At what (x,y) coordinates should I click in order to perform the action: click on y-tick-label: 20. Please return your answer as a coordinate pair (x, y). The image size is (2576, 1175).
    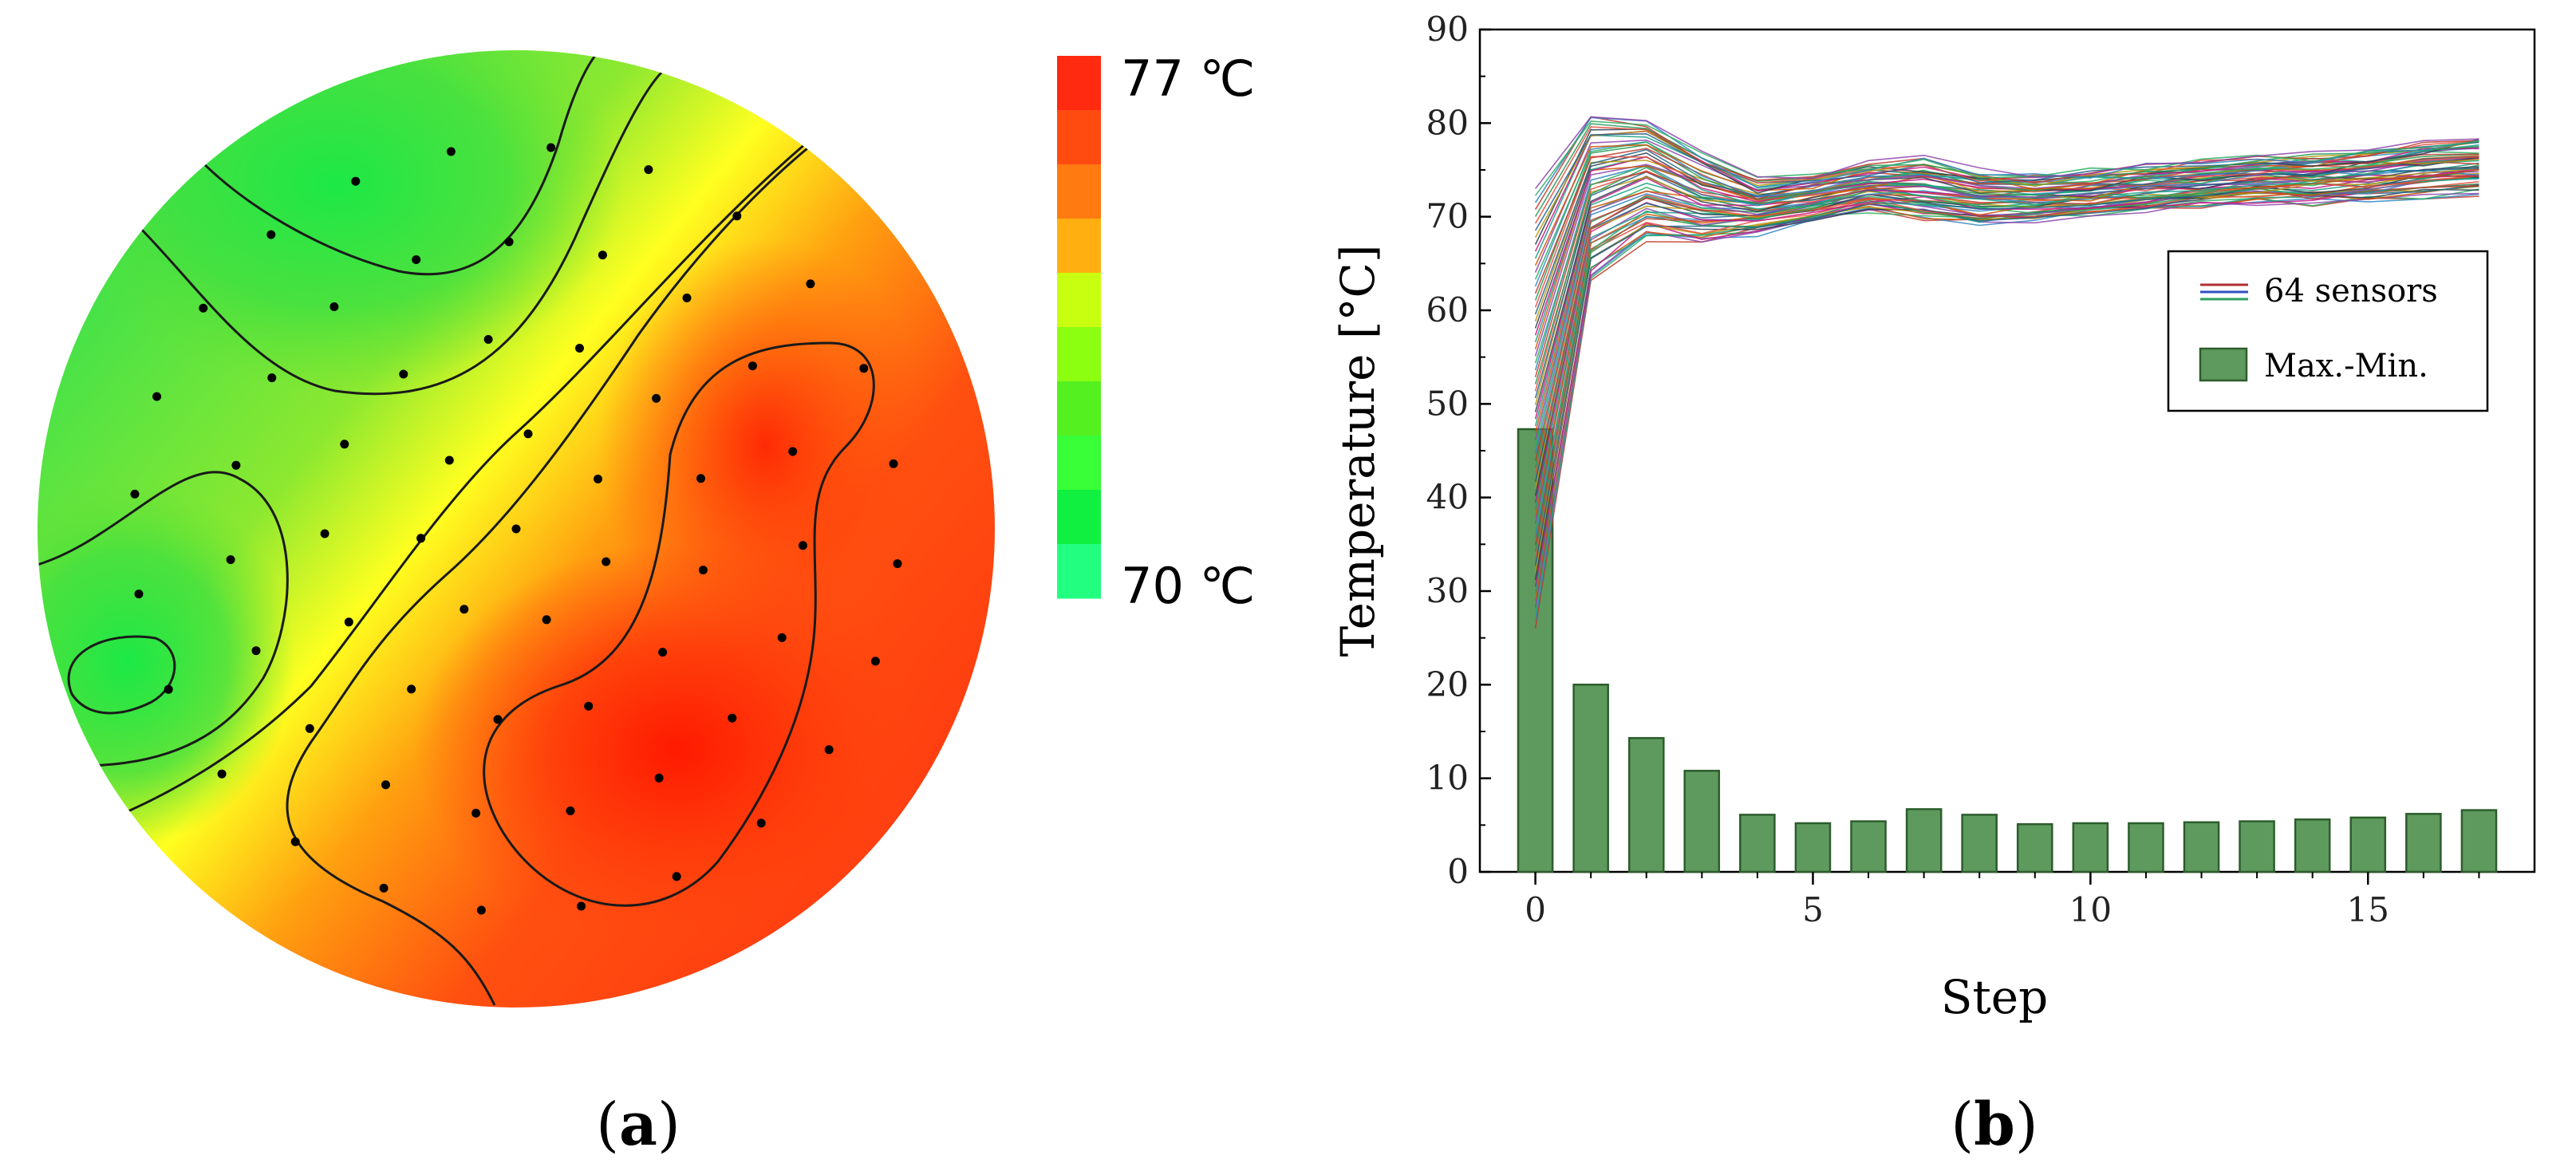
    Looking at the image, I should click on (1448, 684).